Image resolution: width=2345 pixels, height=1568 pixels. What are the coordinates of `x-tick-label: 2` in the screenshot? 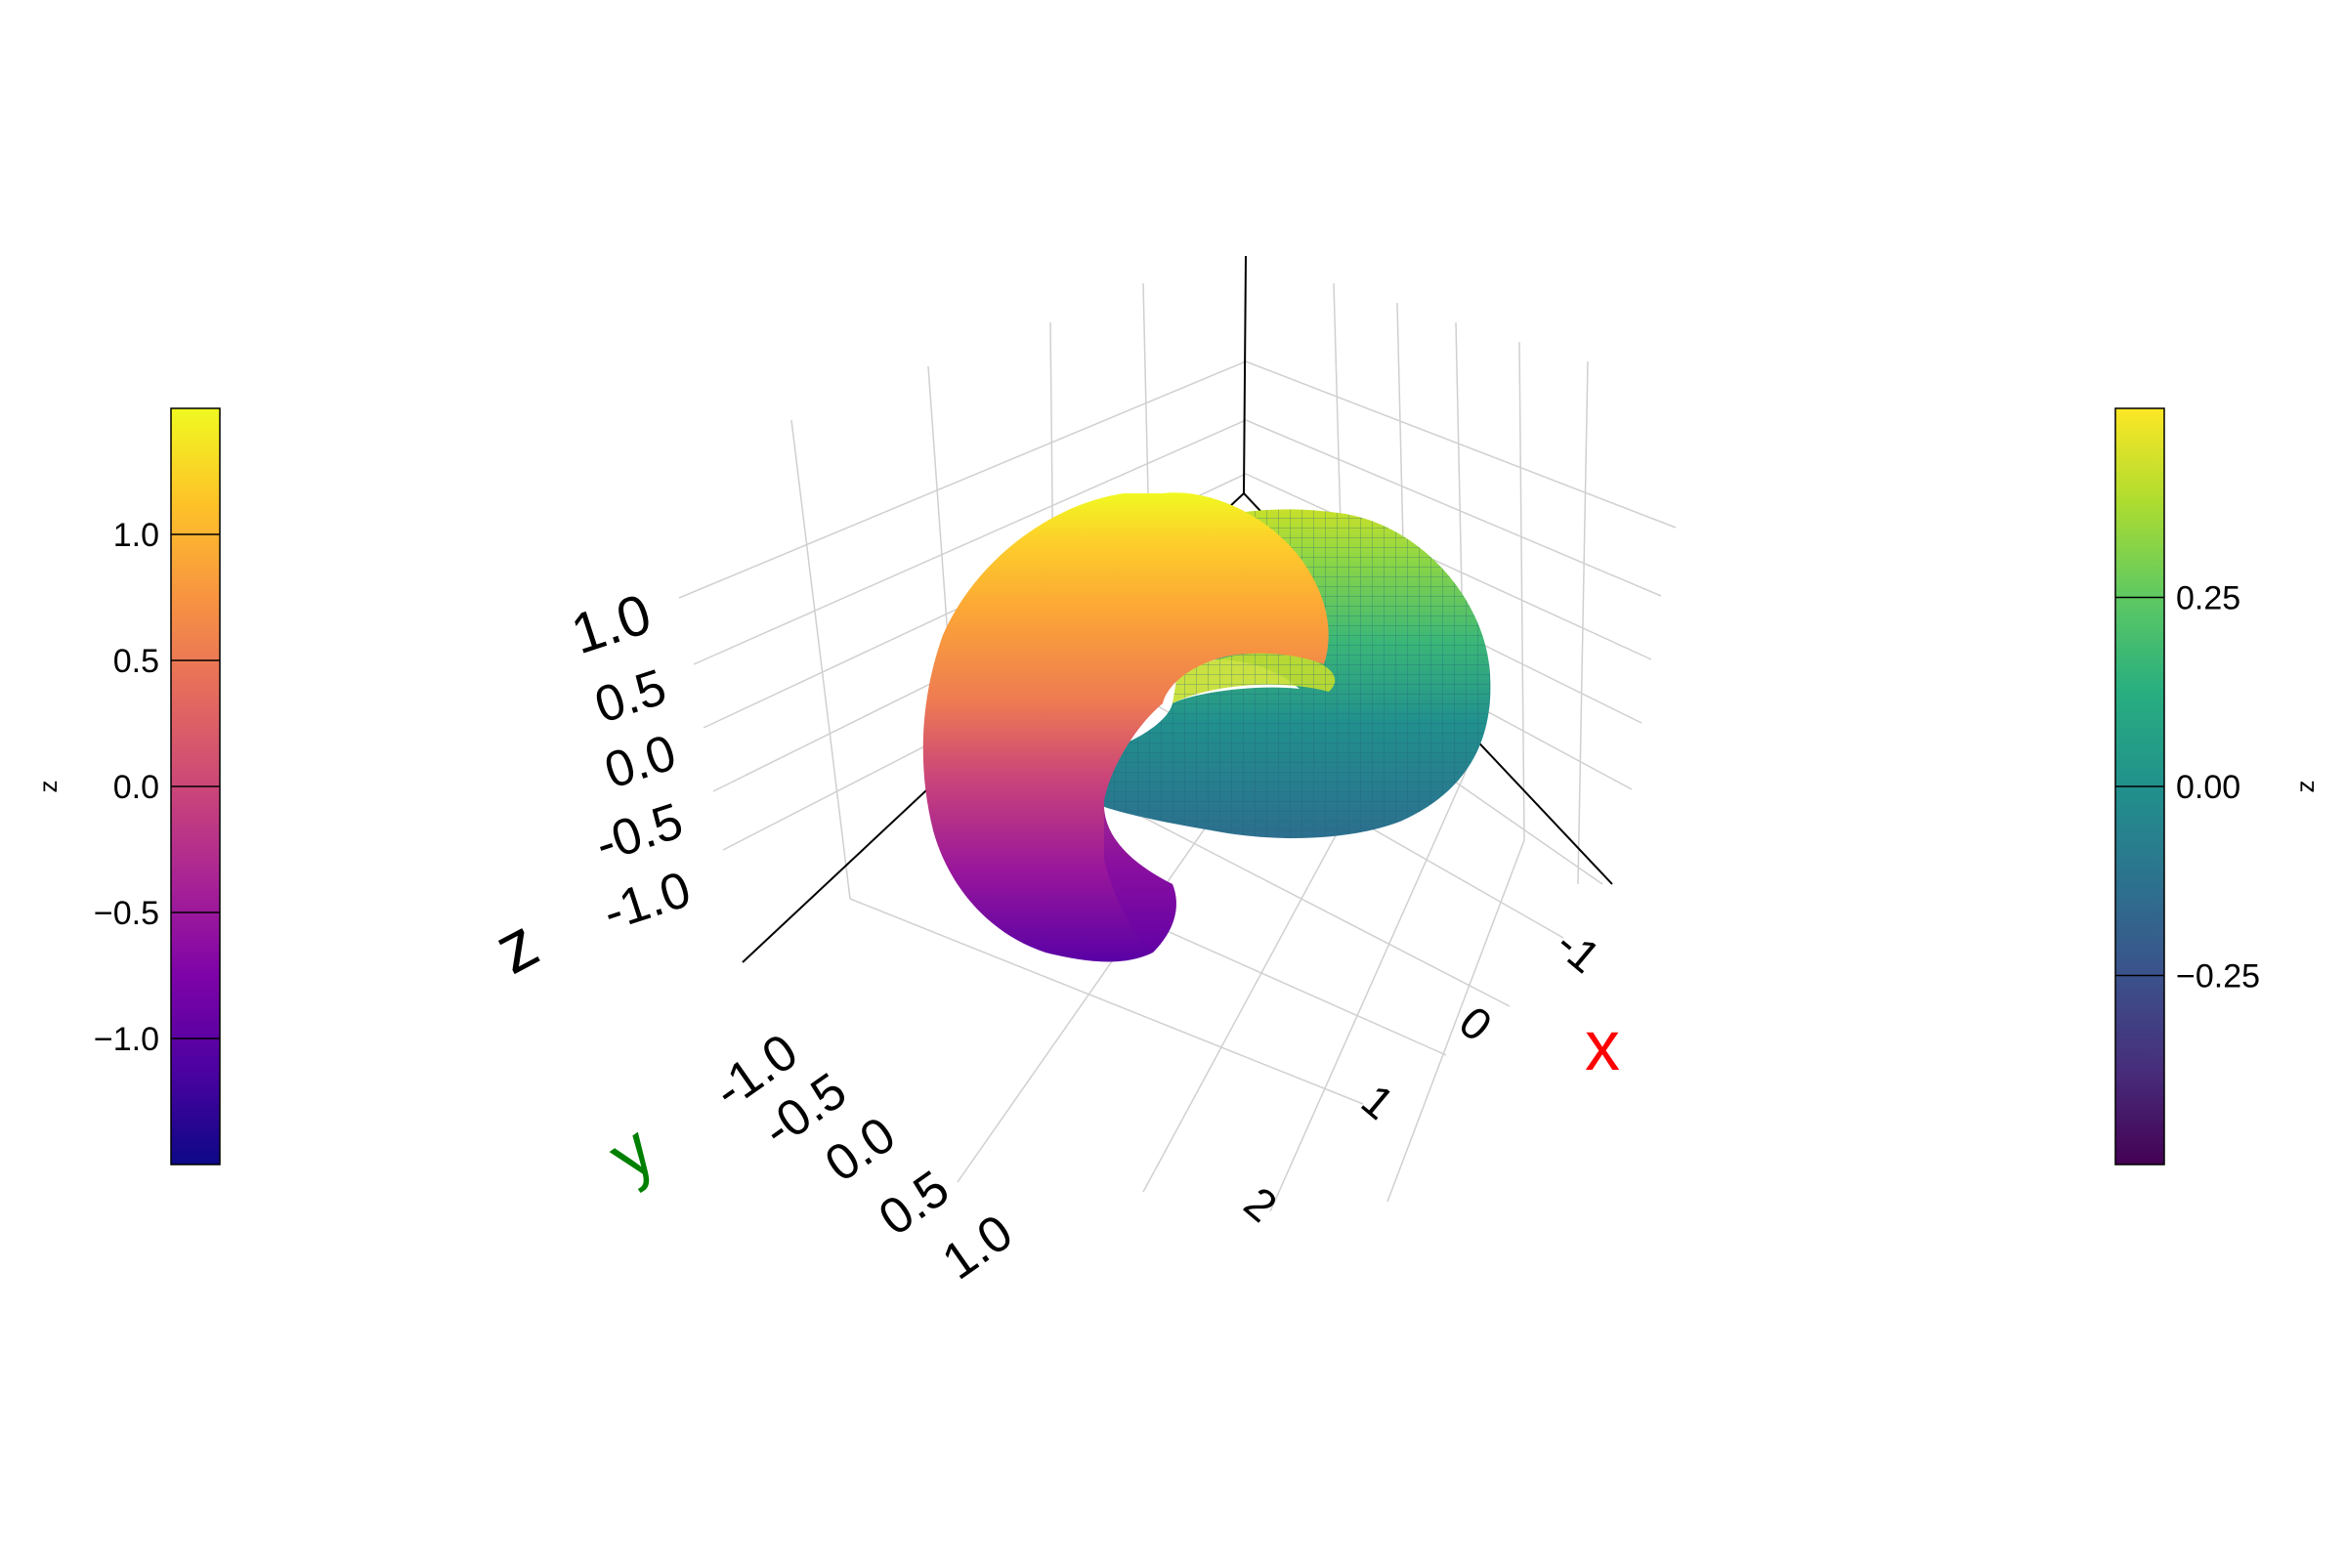 It's located at (1261, 1204).